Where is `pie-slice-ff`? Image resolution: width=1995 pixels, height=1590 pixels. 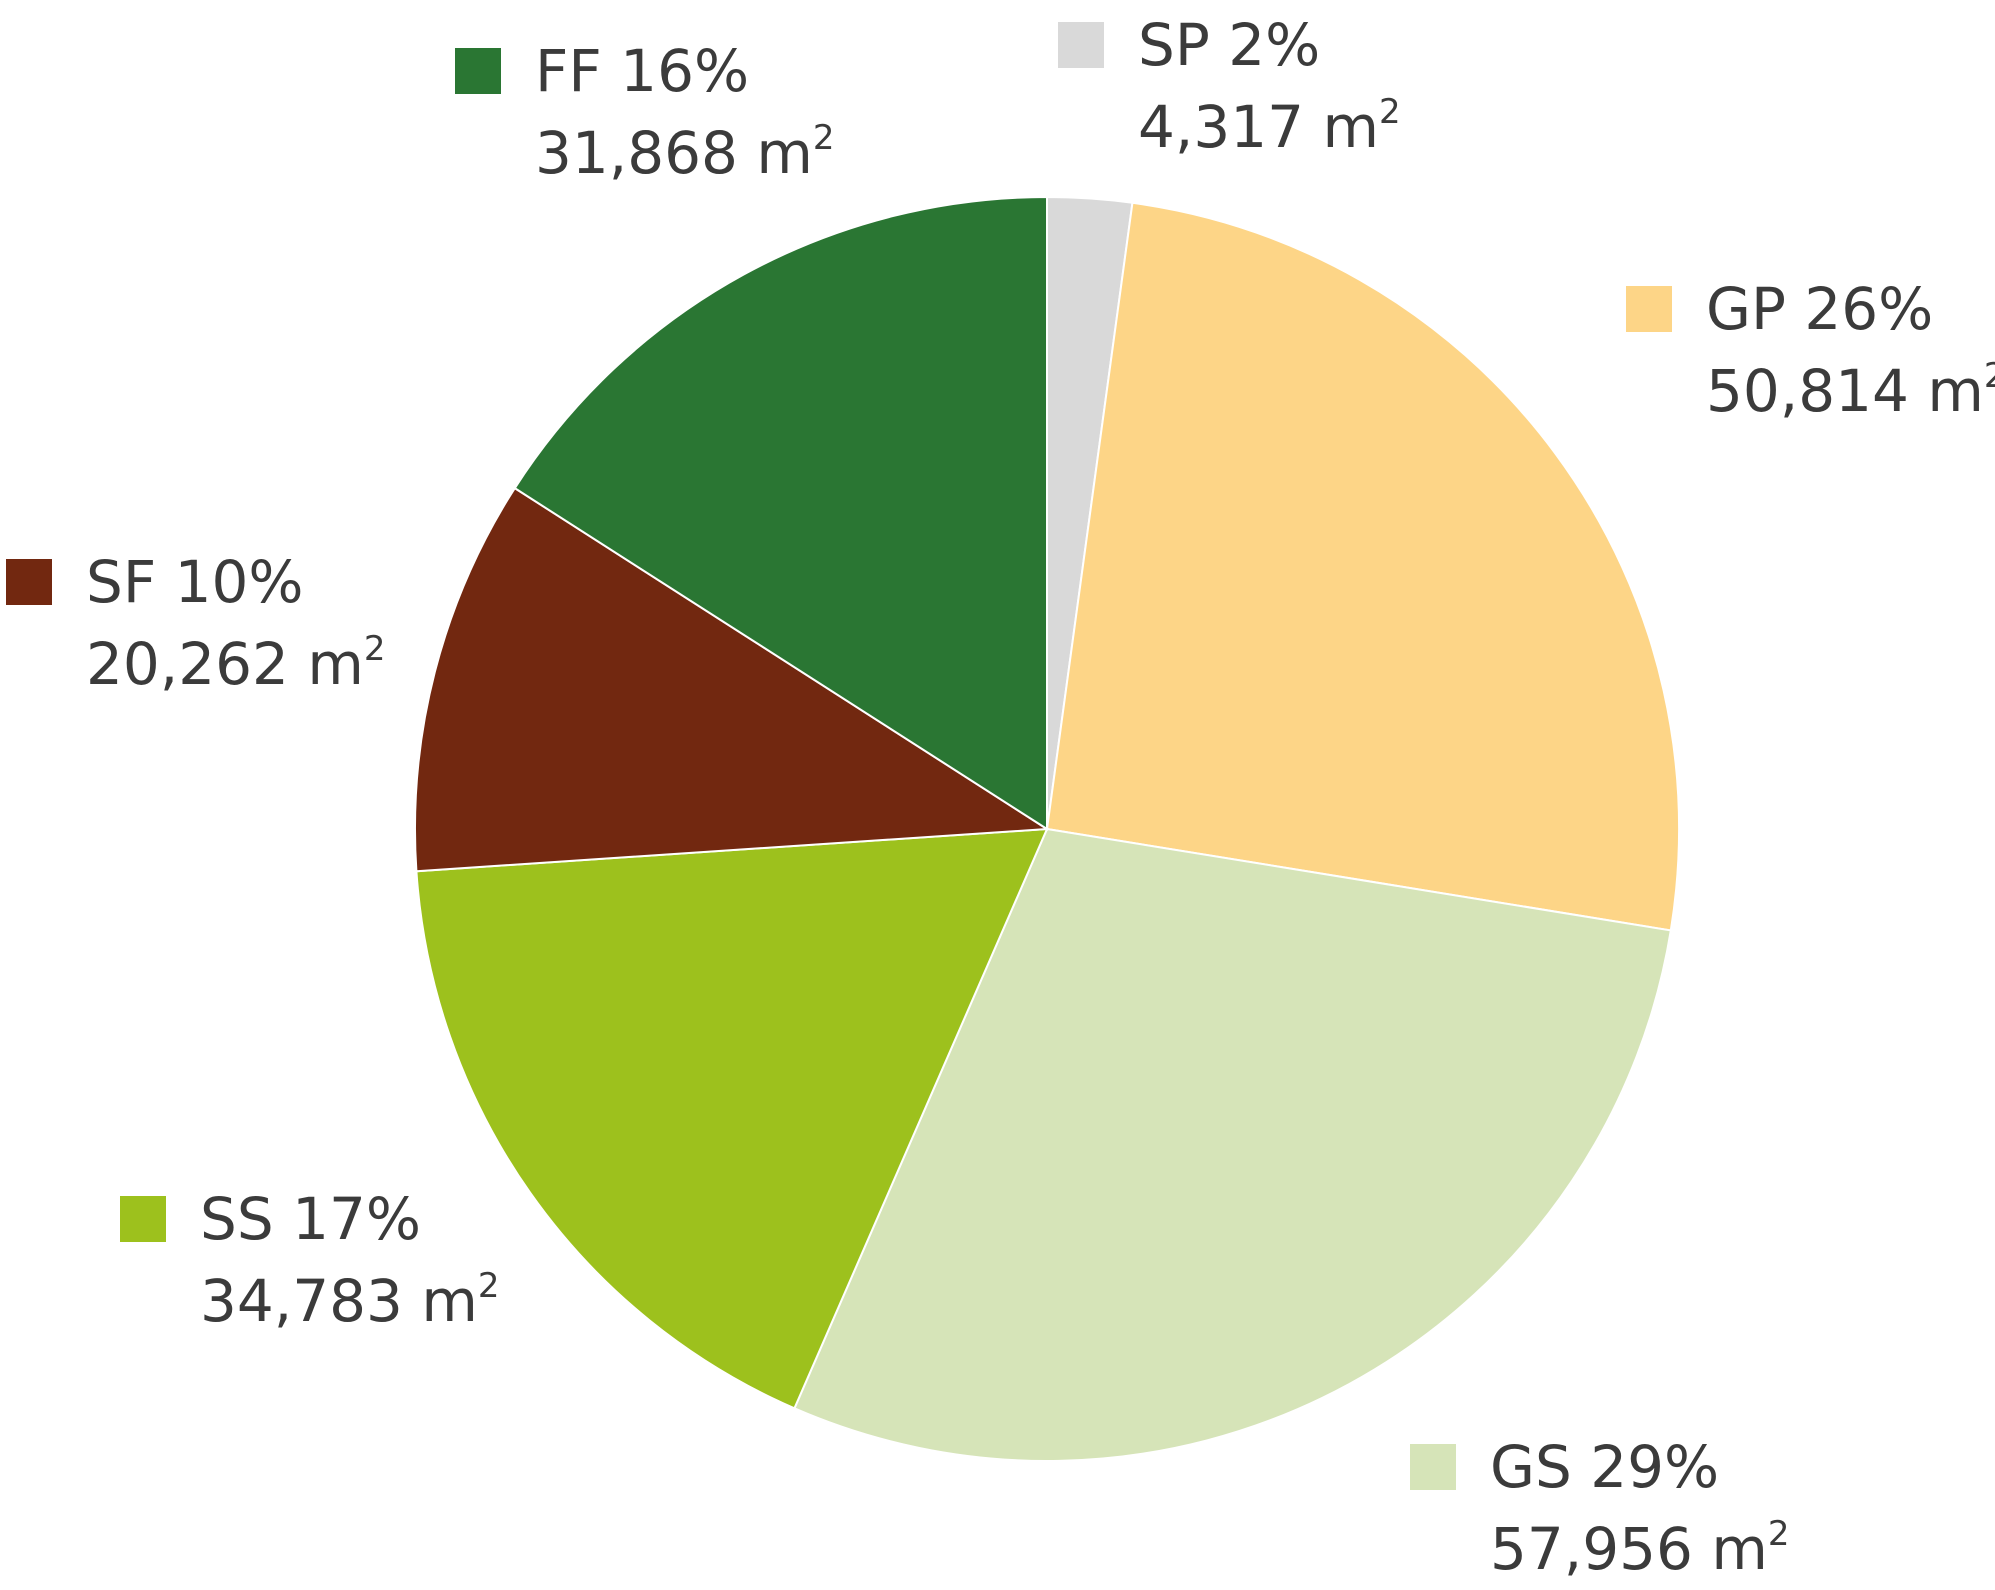 pie-slice-ff is located at coordinates (780, 513).